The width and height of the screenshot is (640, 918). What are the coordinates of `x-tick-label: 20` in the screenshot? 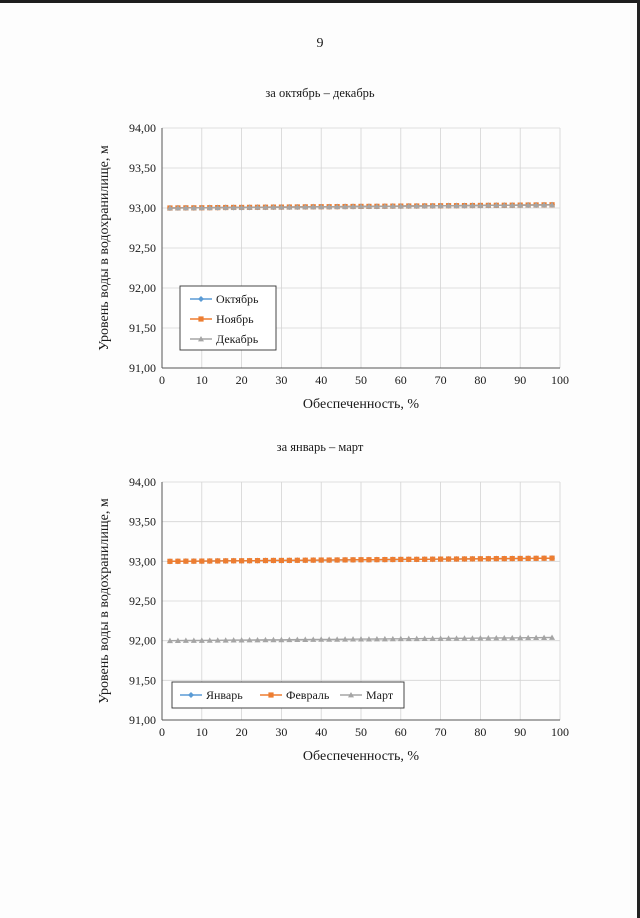 It's located at (242, 732).